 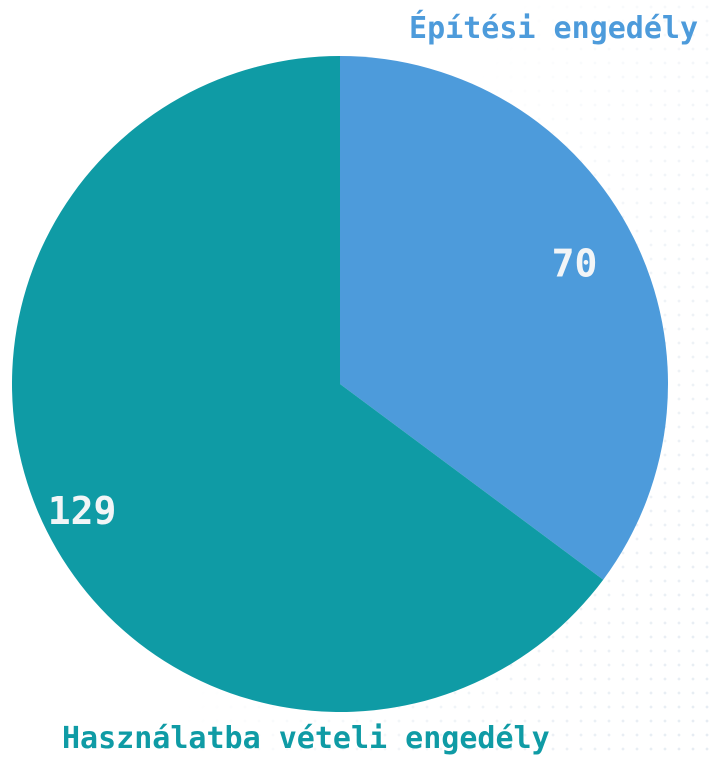 What do you see at coordinates (575, 264) in the screenshot?
I see `pie-value-label-0: 70` at bounding box center [575, 264].